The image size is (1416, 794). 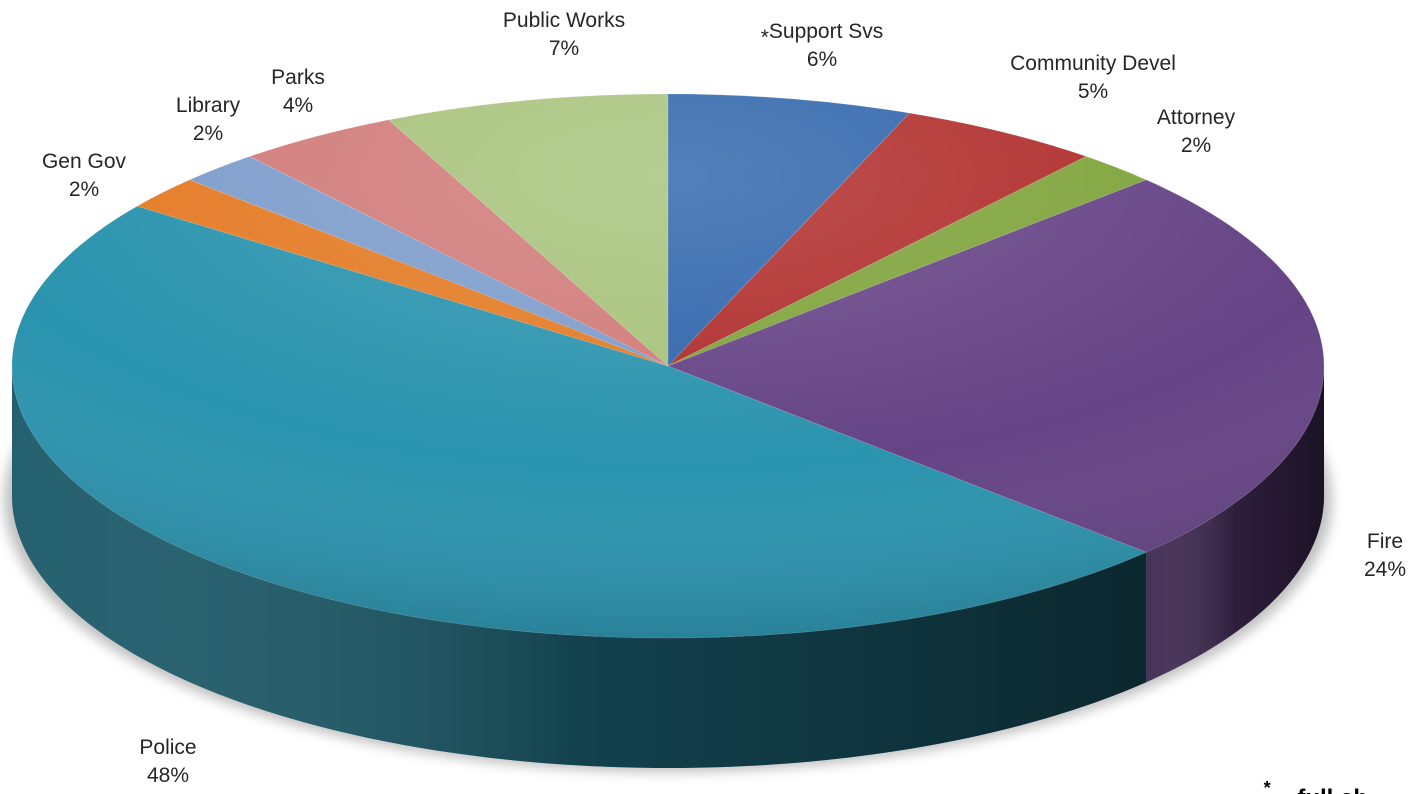 I want to click on pie-label-name-attorney: Attorney, so click(x=1196, y=117).